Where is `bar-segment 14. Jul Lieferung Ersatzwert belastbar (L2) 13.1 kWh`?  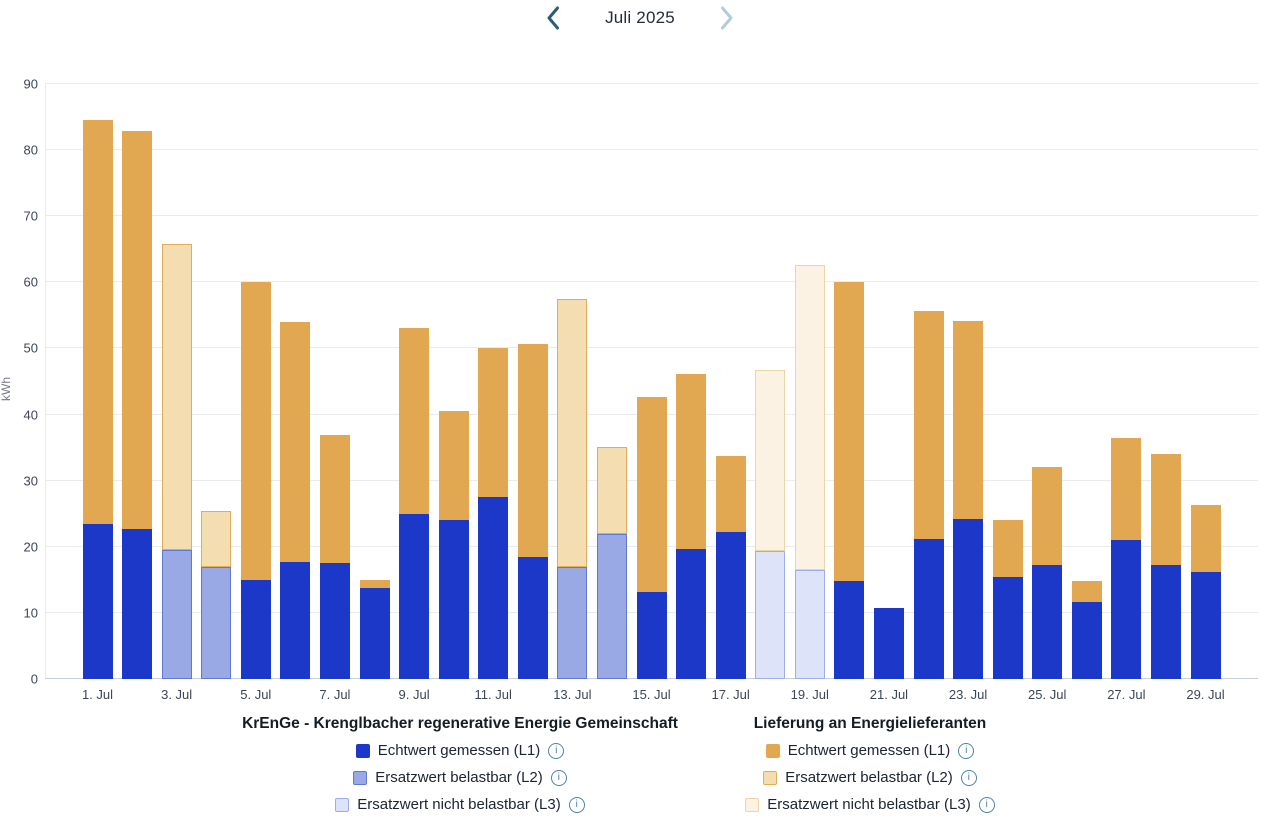 bar-segment 14. Jul Lieferung Ersatzwert belastbar (L2) 13.1 kWh is located at coordinates (611, 490).